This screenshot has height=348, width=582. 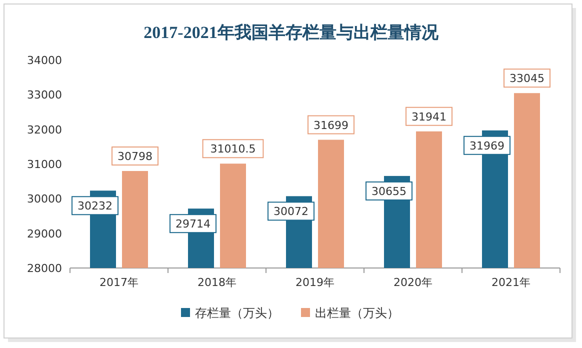 What do you see at coordinates (44, 95) in the screenshot?
I see `y-tick-label: 33000` at bounding box center [44, 95].